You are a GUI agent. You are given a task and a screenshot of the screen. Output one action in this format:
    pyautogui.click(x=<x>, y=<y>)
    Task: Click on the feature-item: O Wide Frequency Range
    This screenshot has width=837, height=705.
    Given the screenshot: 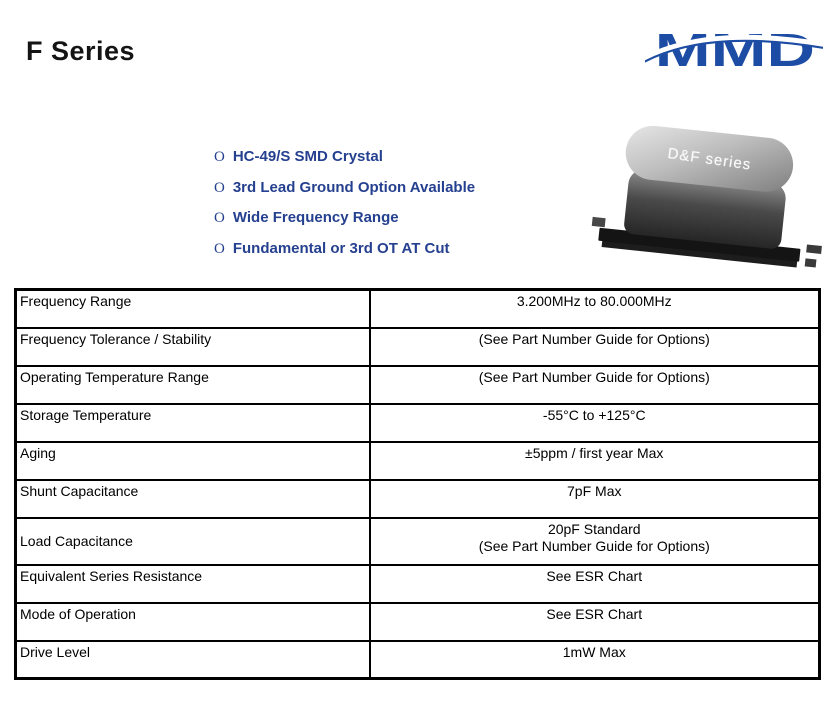 What is the action you would take?
    pyautogui.click(x=344, y=224)
    